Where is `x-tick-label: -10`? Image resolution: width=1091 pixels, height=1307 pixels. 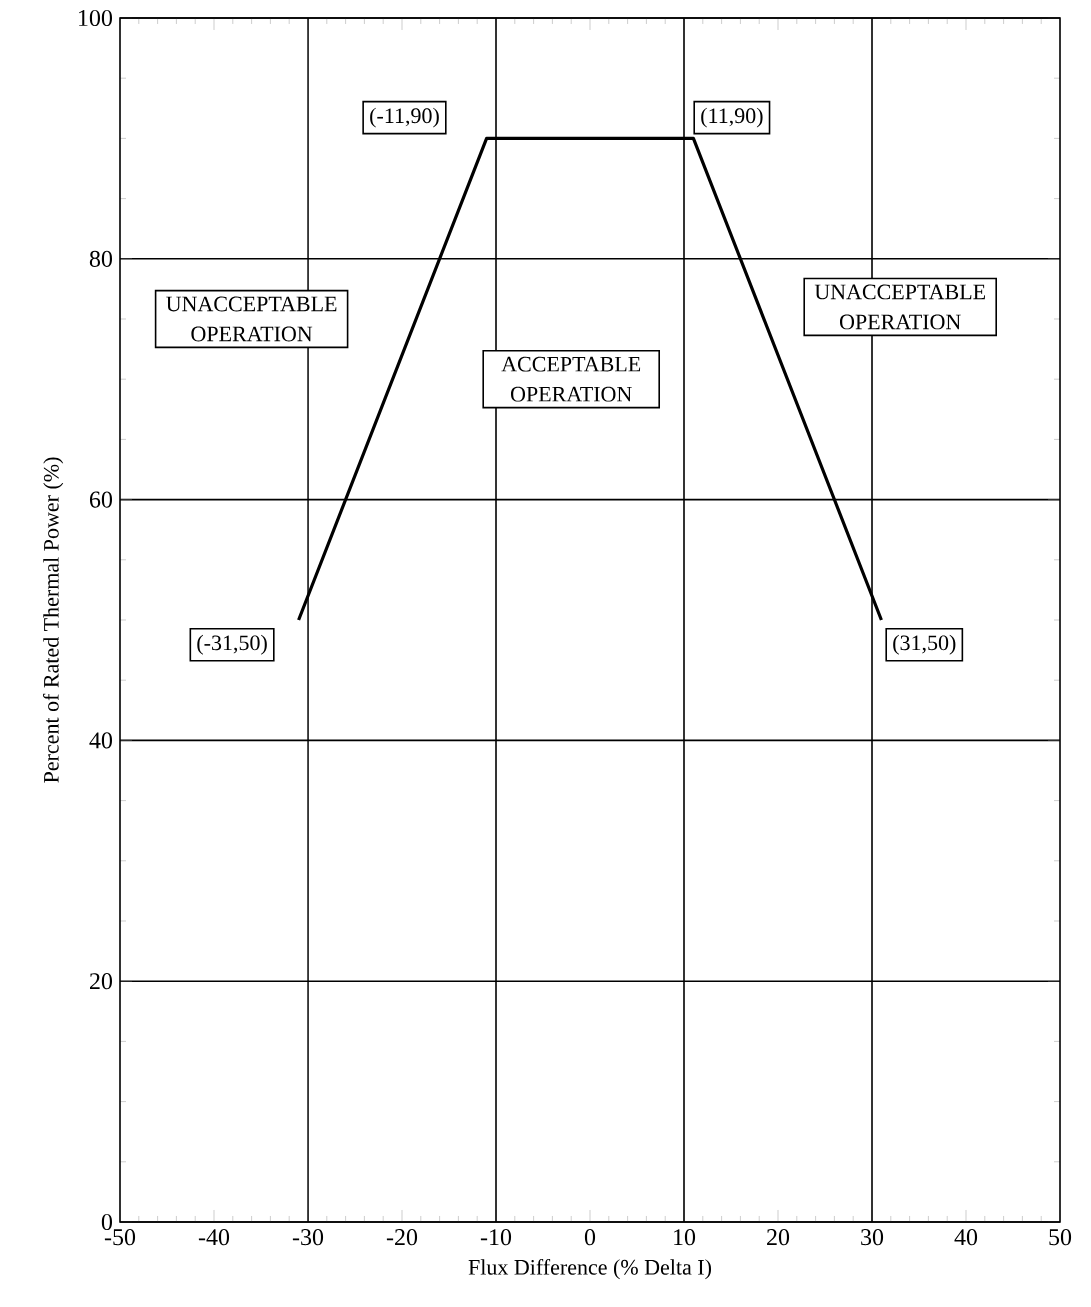
x-tick-label: -10 is located at coordinates (496, 1237).